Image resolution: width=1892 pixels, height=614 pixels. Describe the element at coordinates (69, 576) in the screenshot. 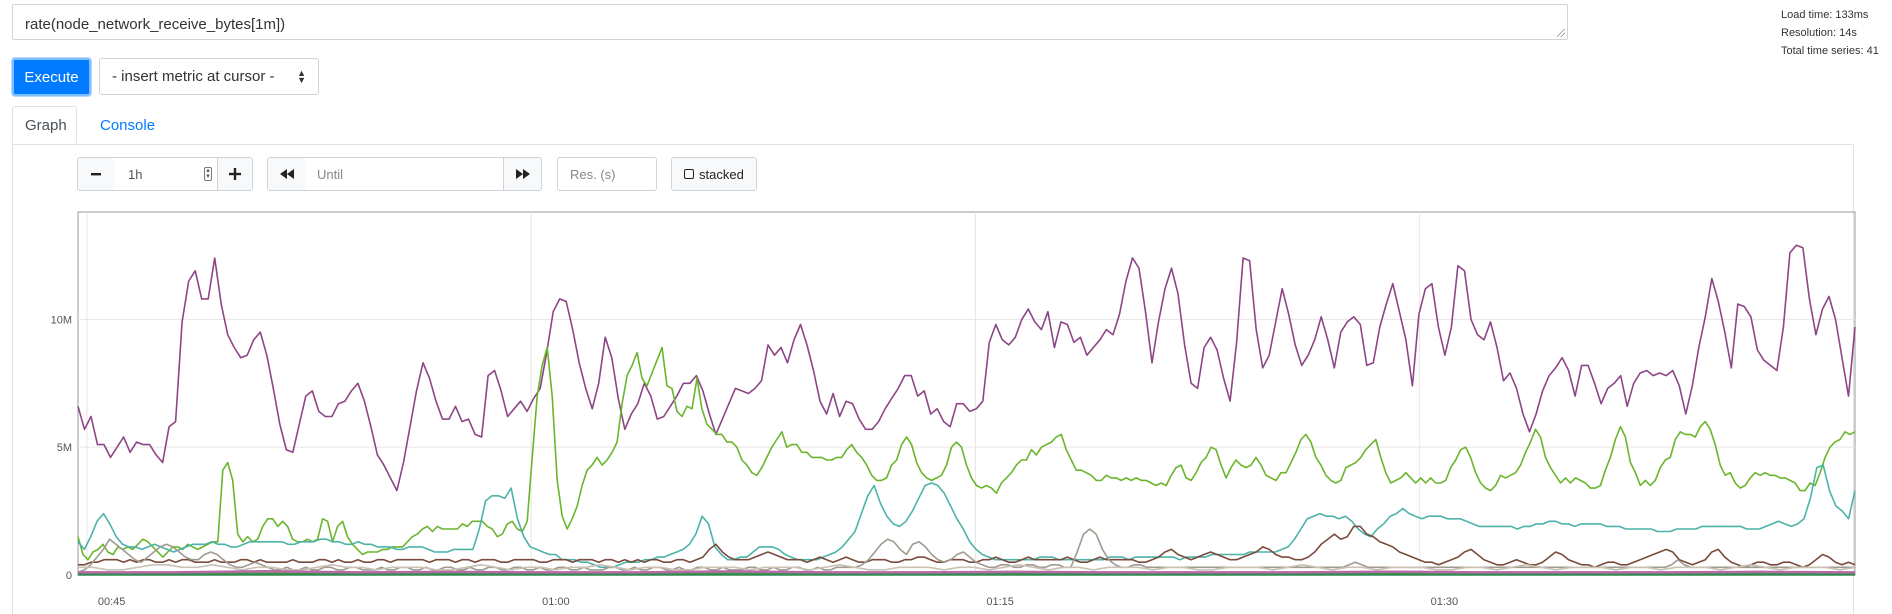

I see `y-tick-label: 0` at that location.